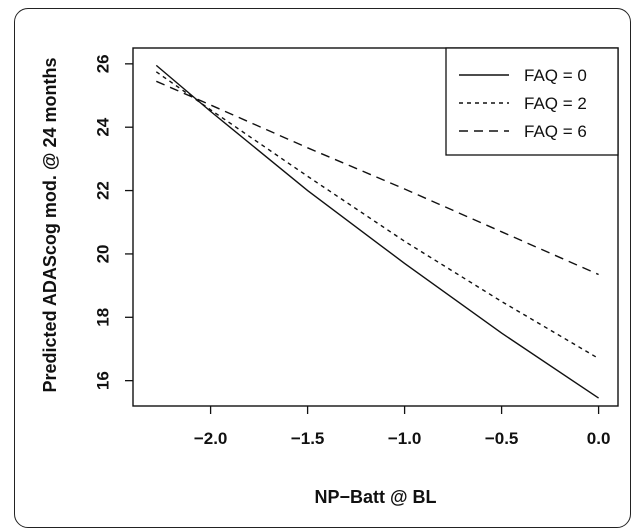  What do you see at coordinates (599, 438) in the screenshot?
I see `x-tick-label: 0.0` at bounding box center [599, 438].